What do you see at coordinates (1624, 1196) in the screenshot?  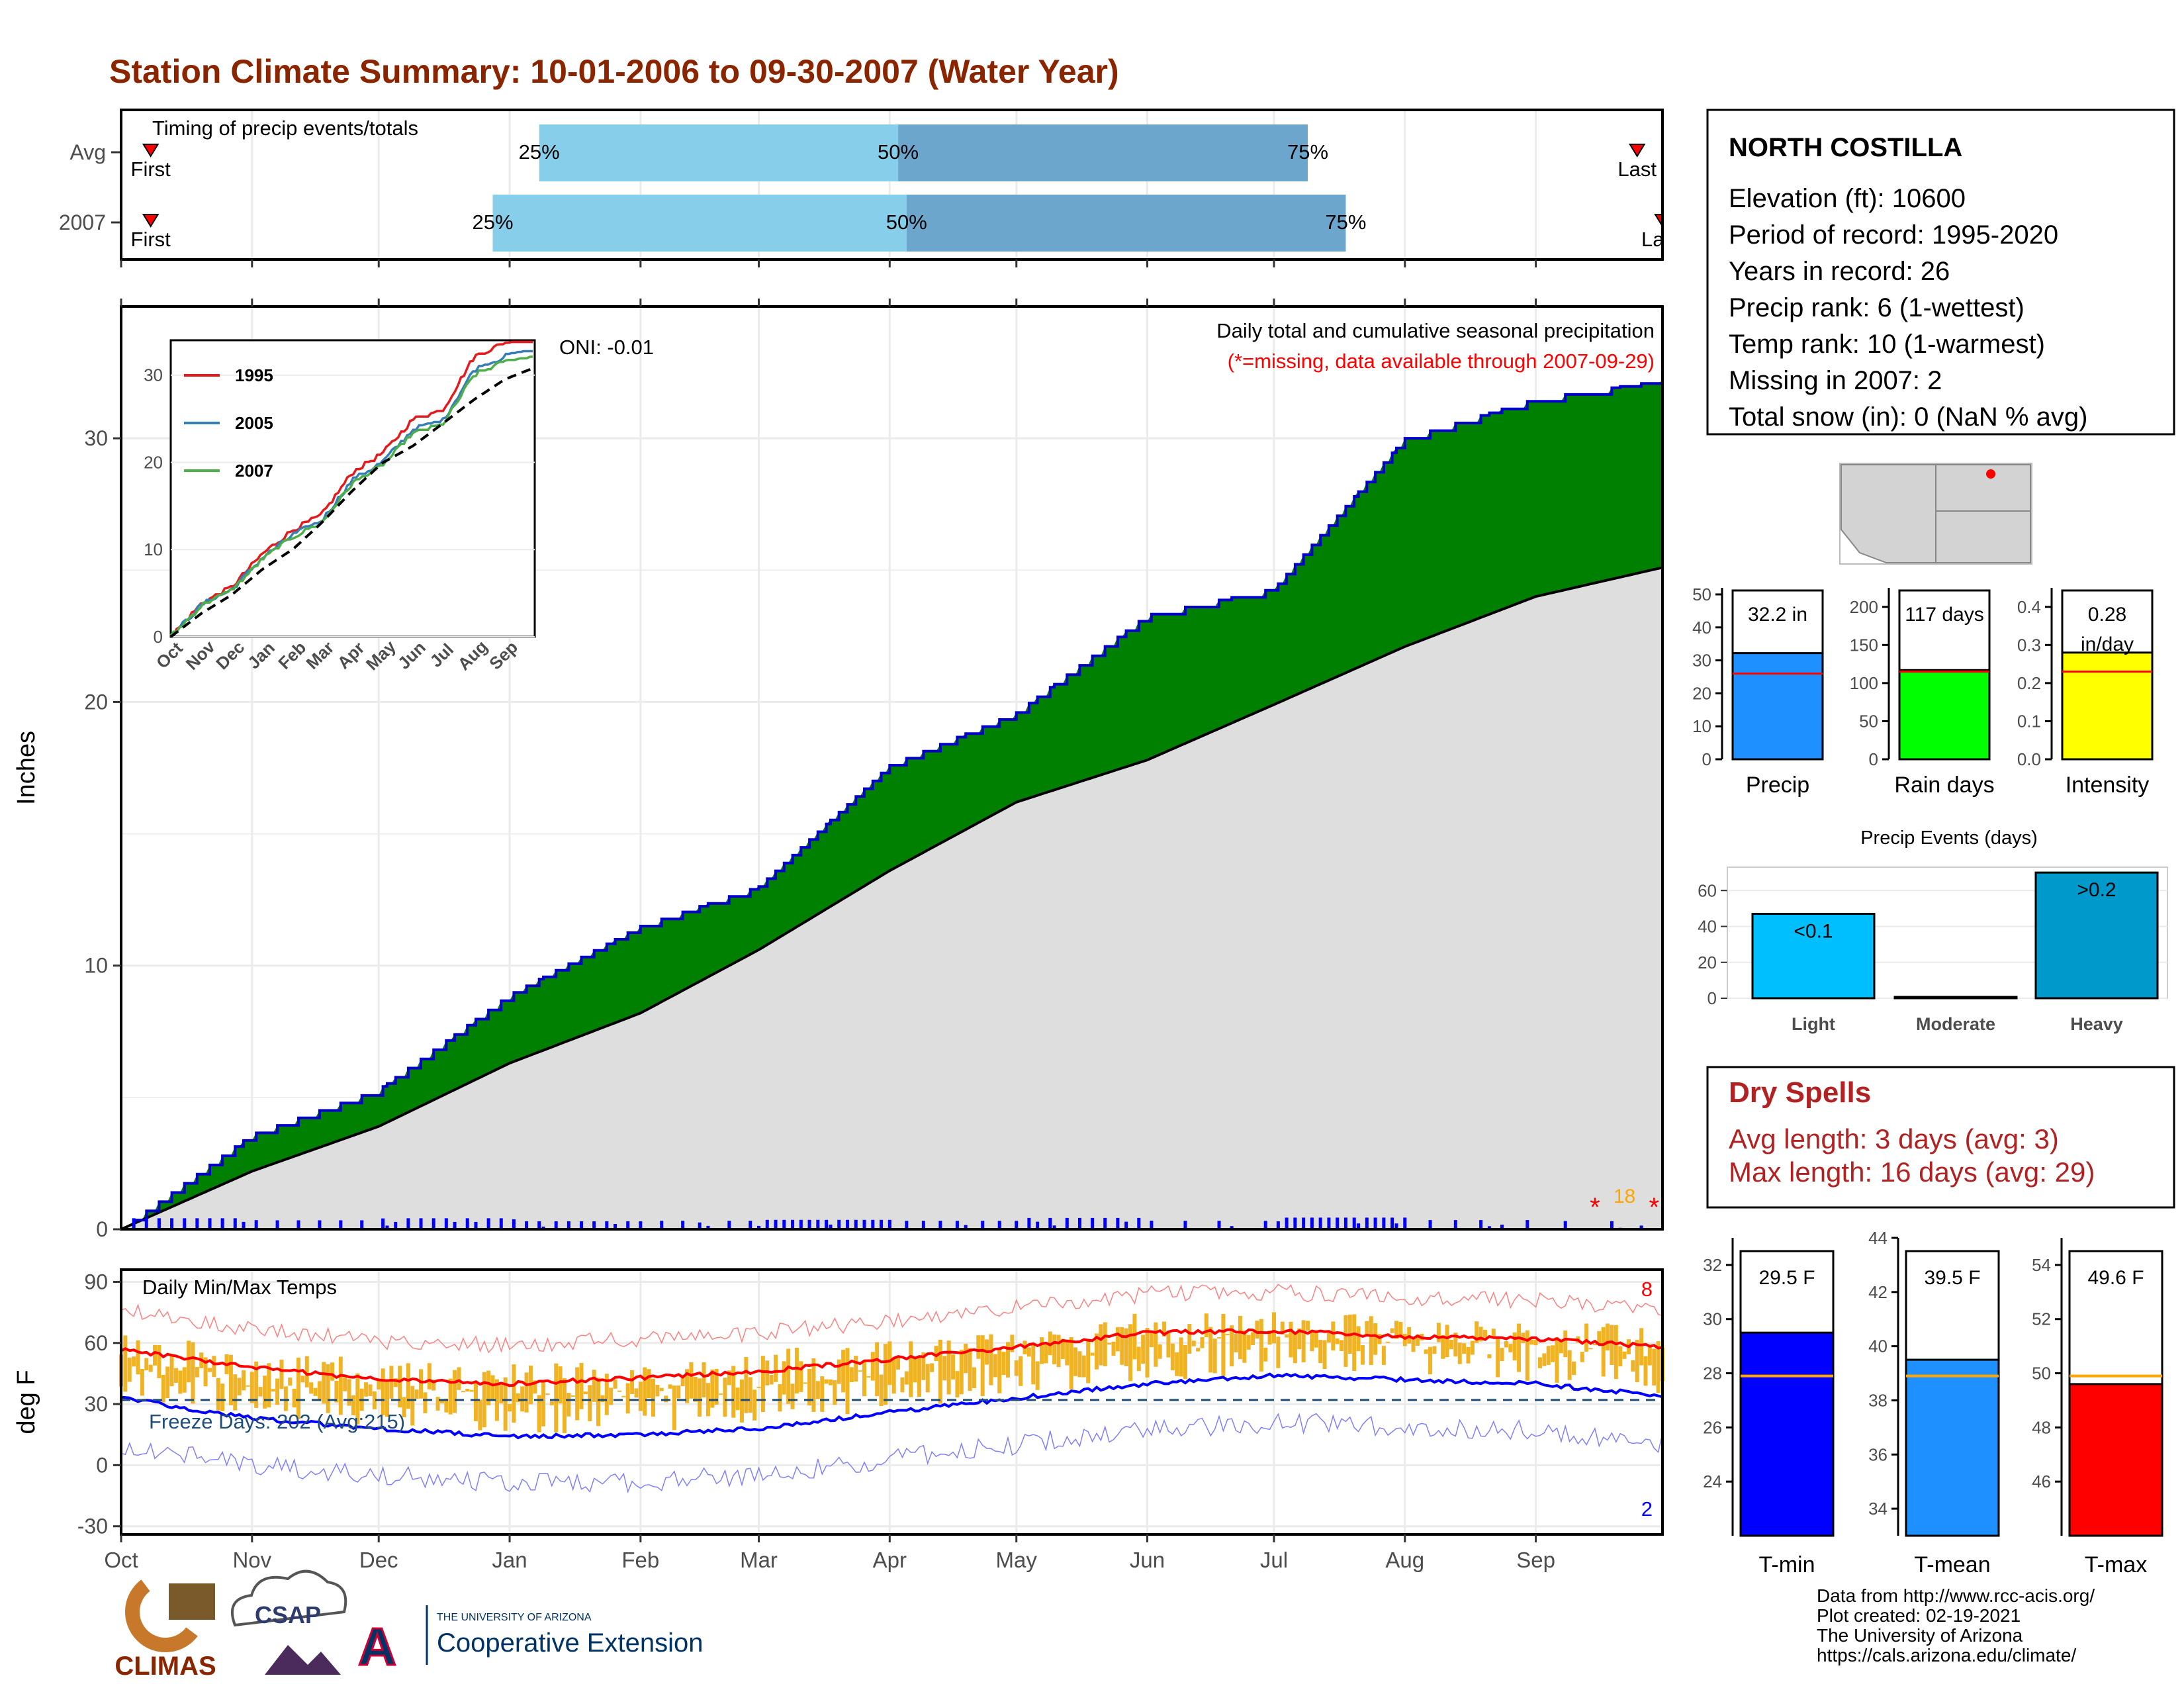 I see `dry-count-label: 18` at bounding box center [1624, 1196].